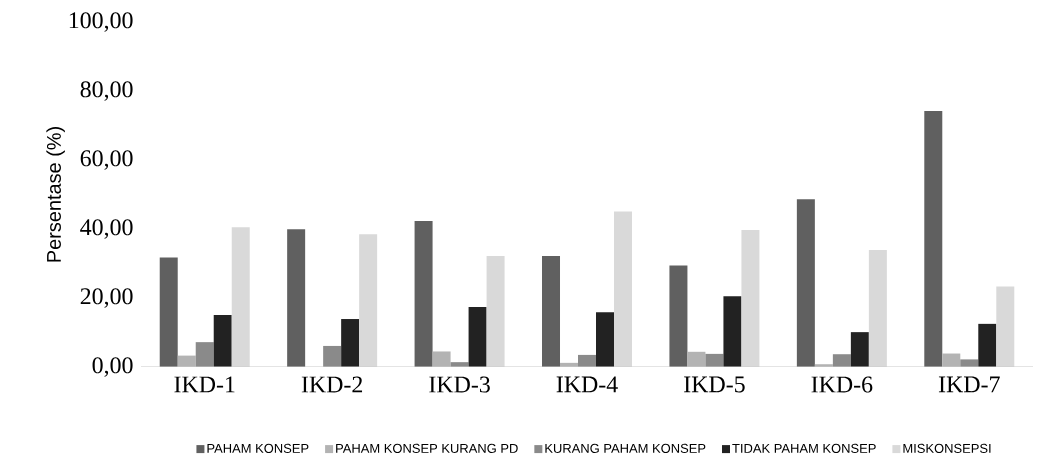 The image size is (1039, 459). I want to click on x-tick-label: IKD-2, so click(332, 384).